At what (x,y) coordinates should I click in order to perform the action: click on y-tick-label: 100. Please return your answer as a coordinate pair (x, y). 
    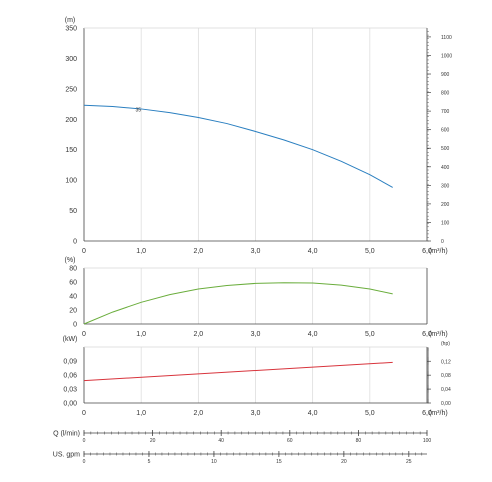
    Looking at the image, I should click on (71, 181).